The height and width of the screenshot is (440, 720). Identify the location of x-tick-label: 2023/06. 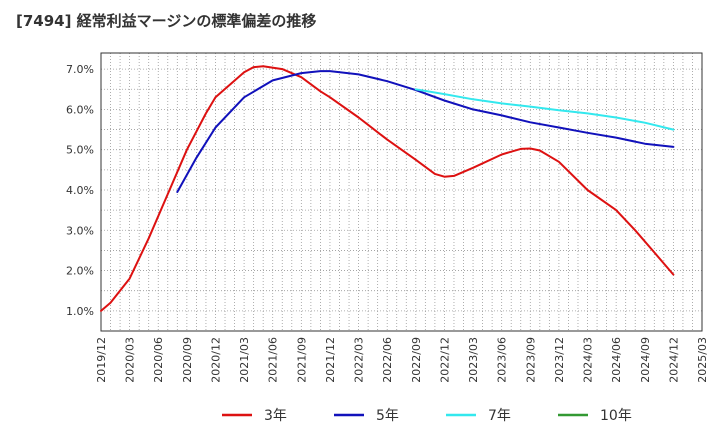
(502, 360).